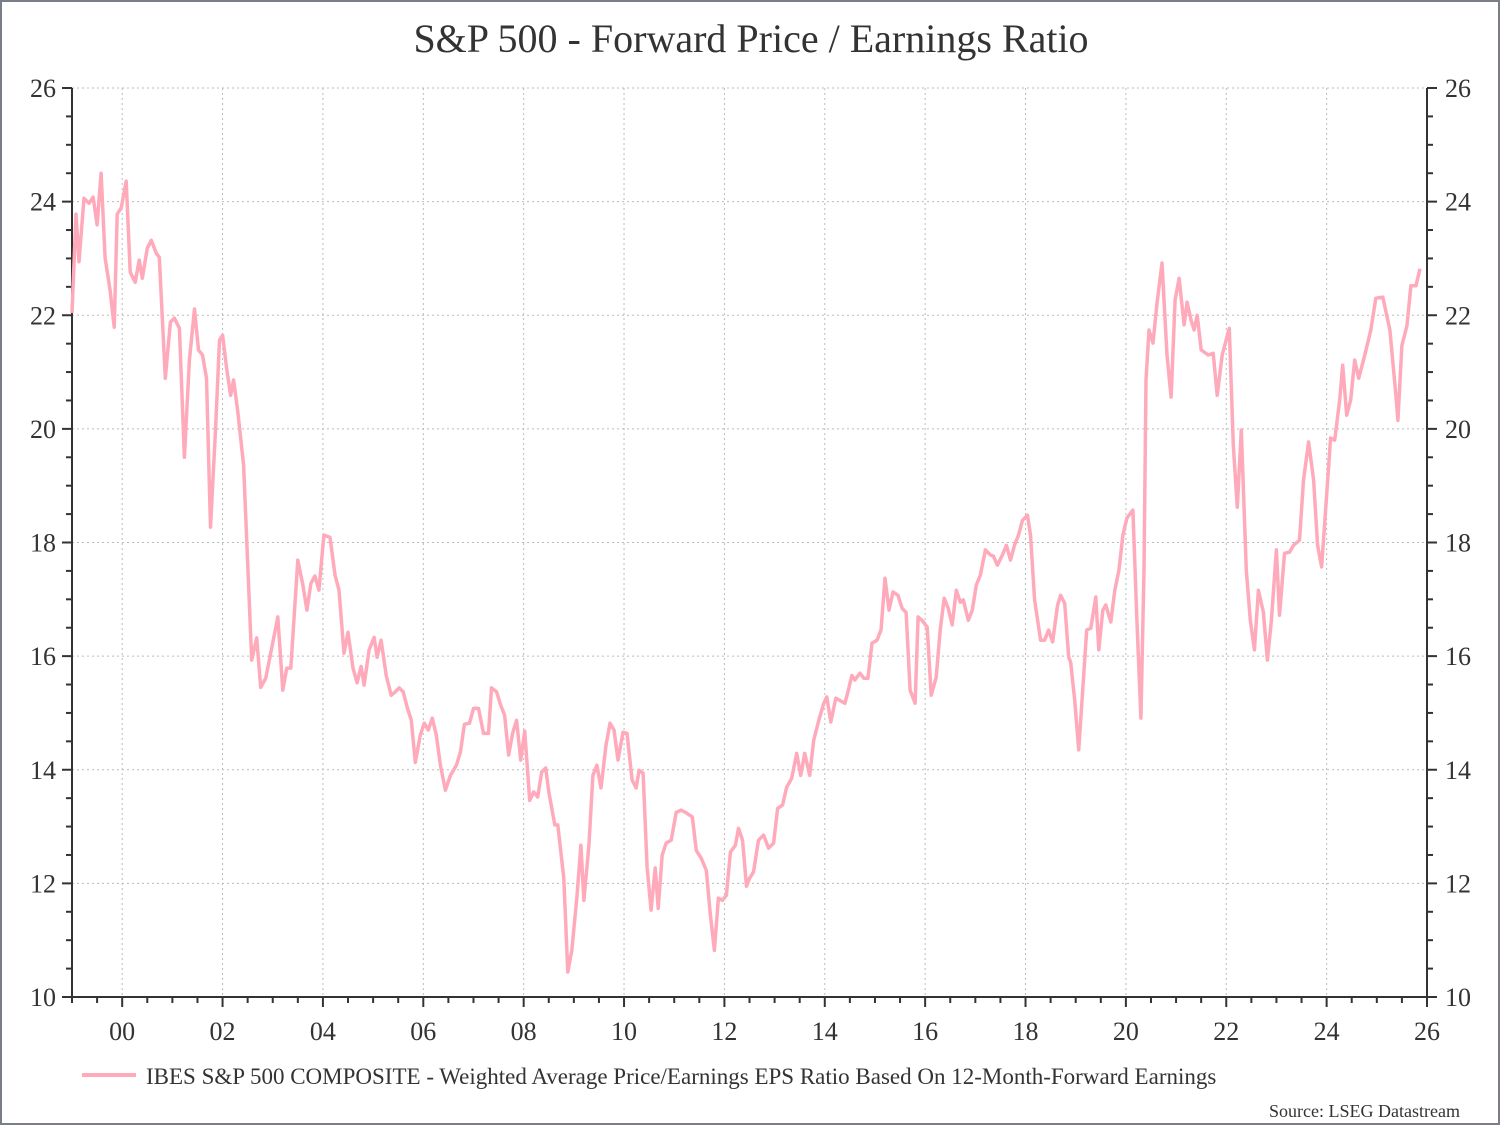  I want to click on x-tick-label: 12, so click(724, 1031).